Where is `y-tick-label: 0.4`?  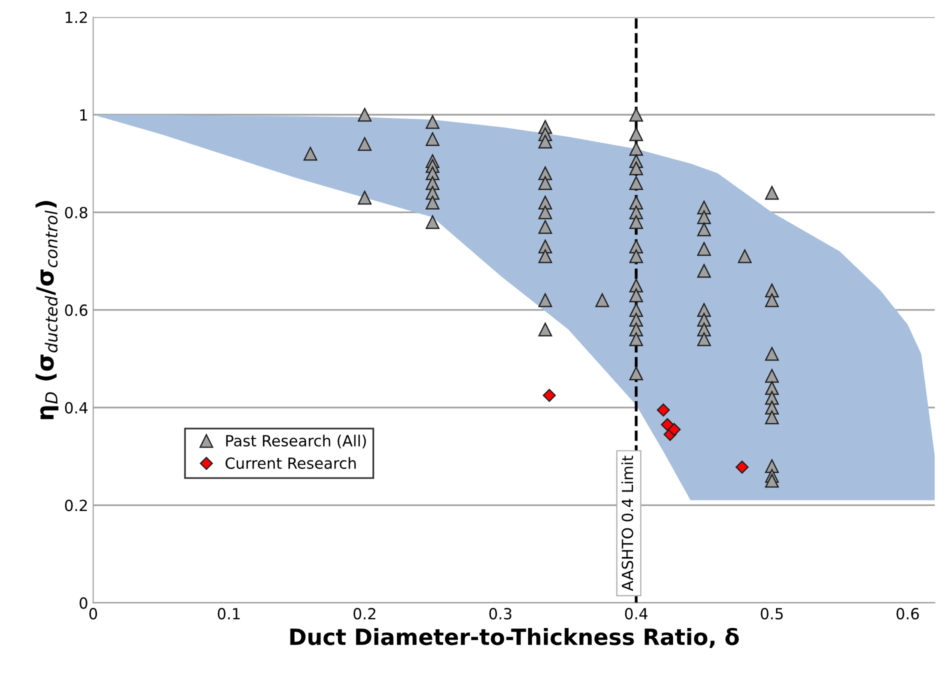
y-tick-label: 0.4 is located at coordinates (76, 408).